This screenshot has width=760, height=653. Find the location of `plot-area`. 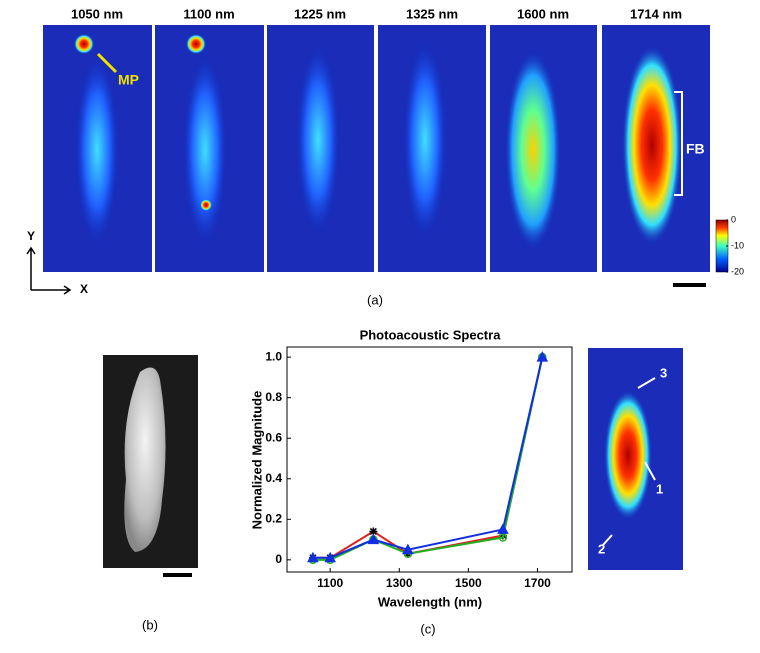

plot-area is located at coordinates (429, 459).